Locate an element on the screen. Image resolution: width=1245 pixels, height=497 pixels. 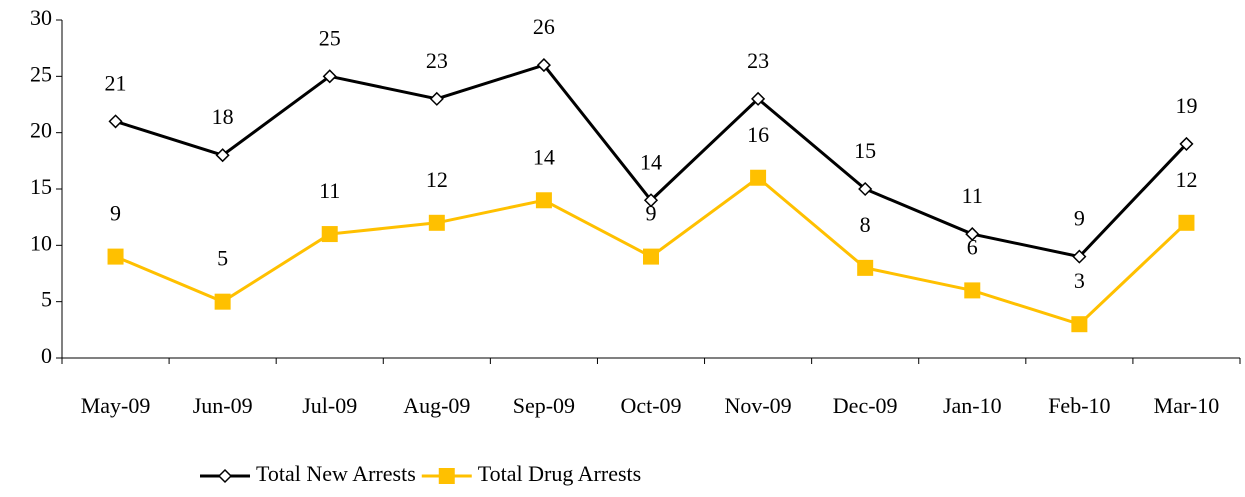
y-tick-label: 0 is located at coordinates (46, 355).